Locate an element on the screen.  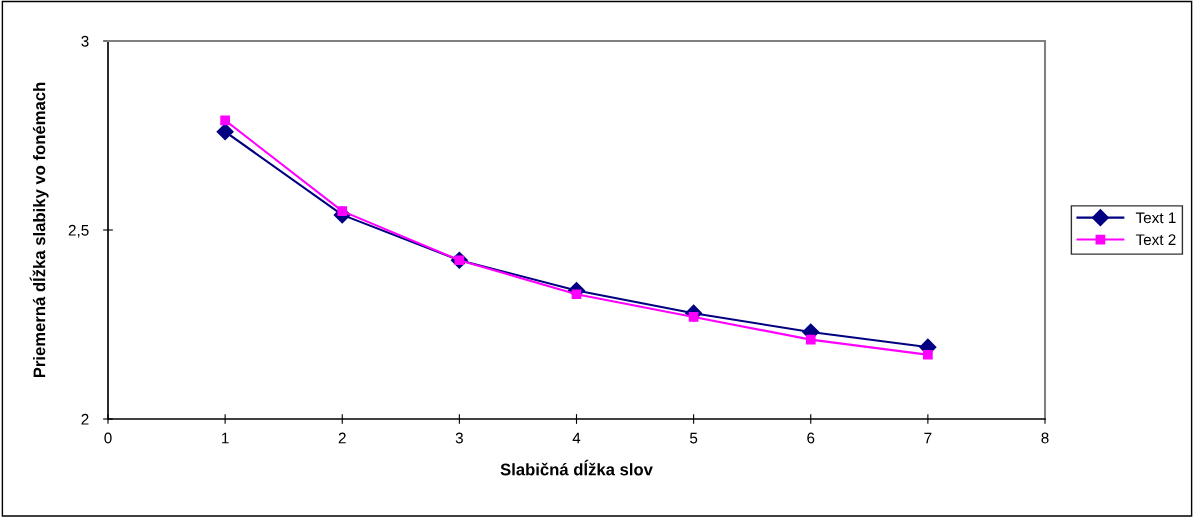
x-tick-label: 5 is located at coordinates (693, 438).